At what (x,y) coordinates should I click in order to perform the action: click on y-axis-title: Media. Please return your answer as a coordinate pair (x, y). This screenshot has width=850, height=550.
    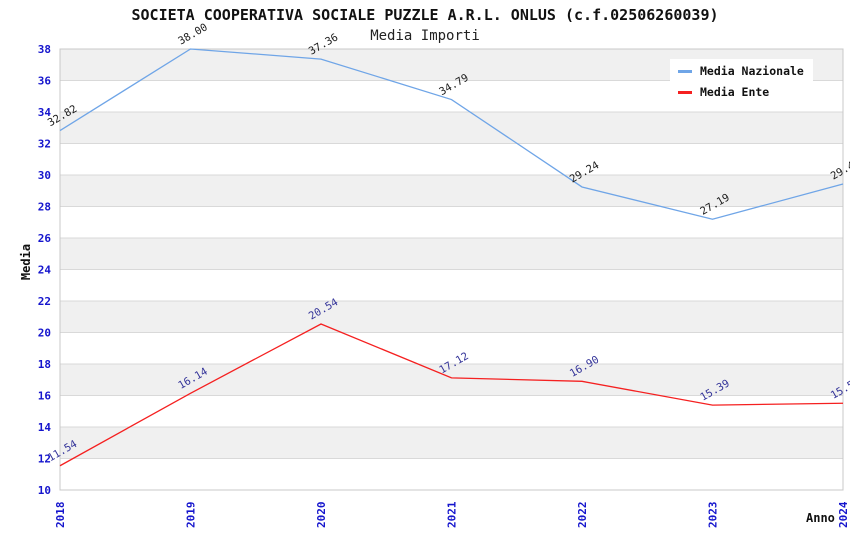
    Looking at the image, I should click on (26, 262).